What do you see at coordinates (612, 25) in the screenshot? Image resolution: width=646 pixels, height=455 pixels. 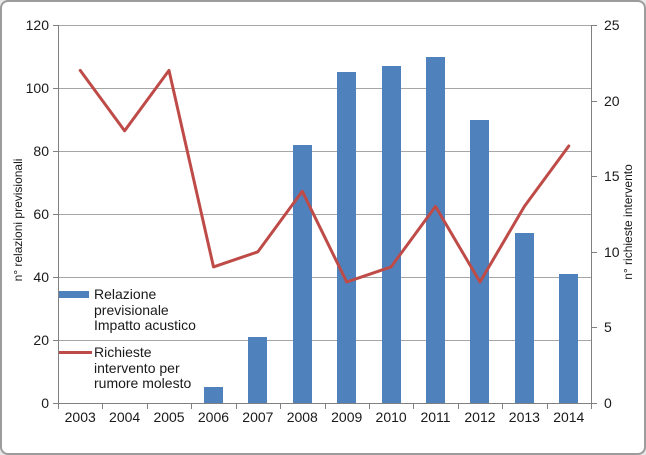 I see `right-axis-tick-label: 25` at bounding box center [612, 25].